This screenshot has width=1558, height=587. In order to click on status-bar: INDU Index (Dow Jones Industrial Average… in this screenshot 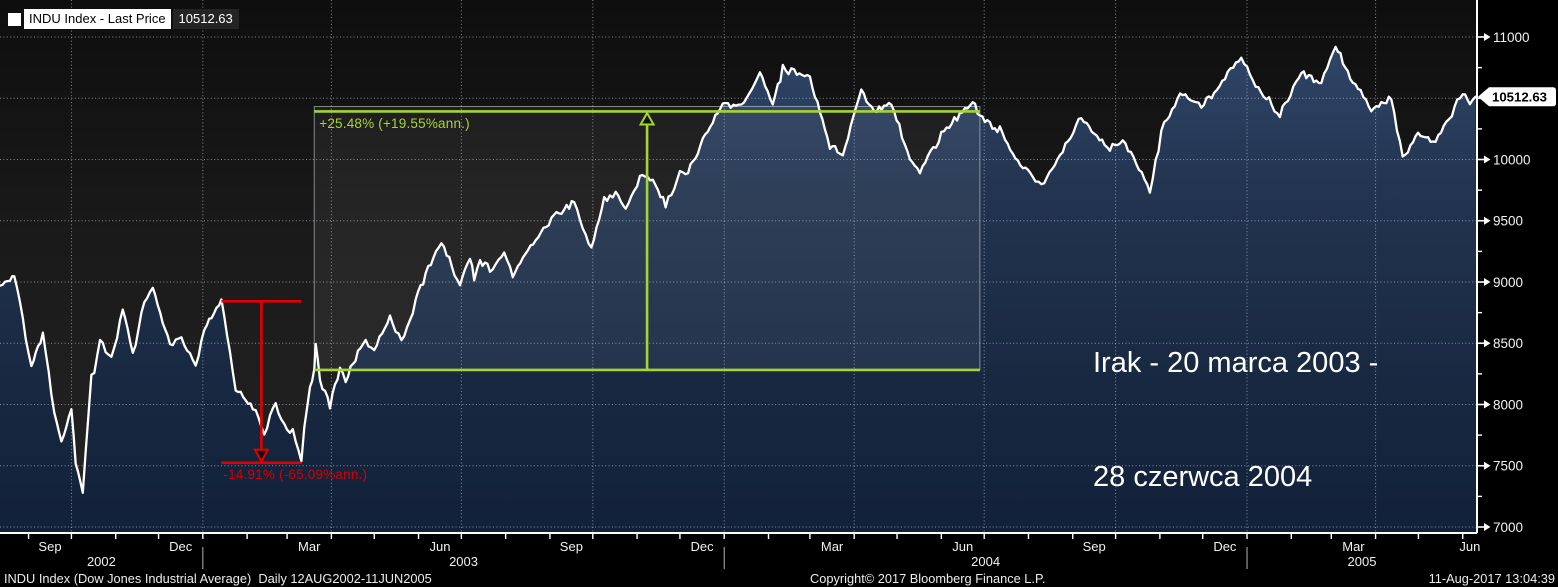, I will do `click(779, 578)`.